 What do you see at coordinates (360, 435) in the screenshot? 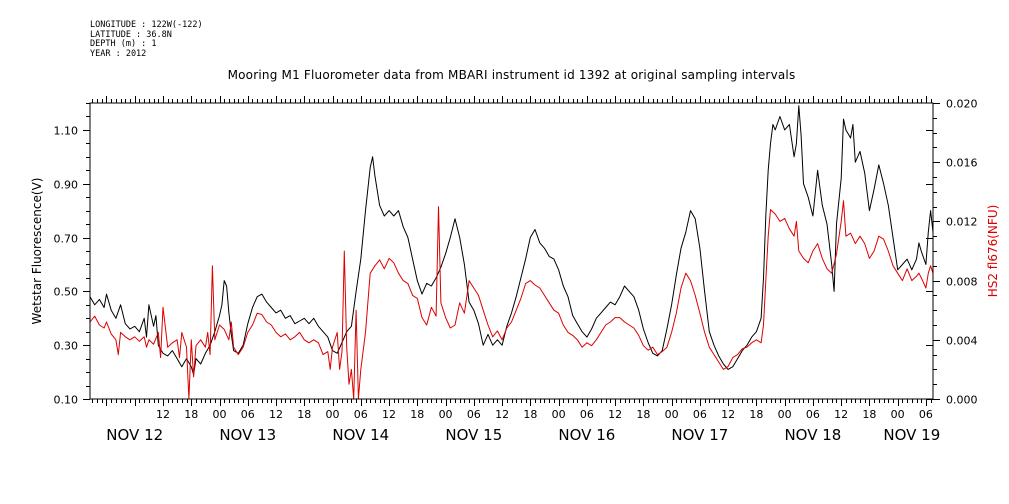
I see `day-label: NOV 14` at bounding box center [360, 435].